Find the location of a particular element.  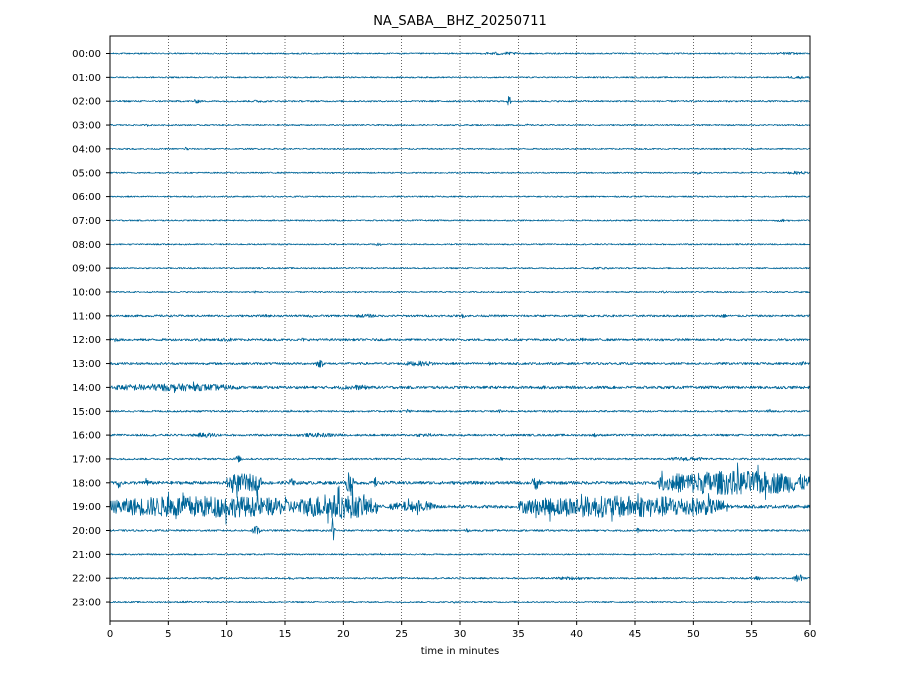

row-label: 16:00 is located at coordinates (86, 436).